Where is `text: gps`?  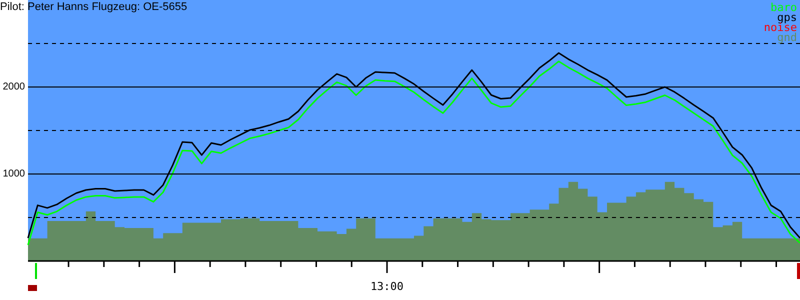 text: gps is located at coordinates (787, 17).